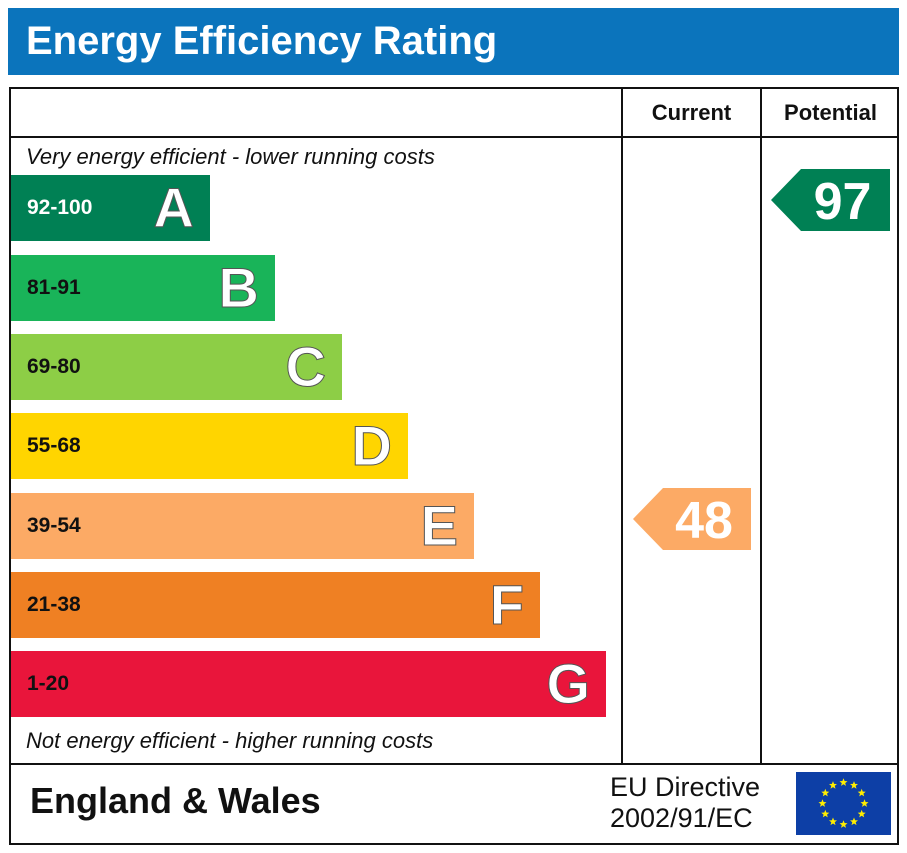 This screenshot has height=853, width=907. What do you see at coordinates (305, 367) in the screenshot?
I see `band-letter: C` at bounding box center [305, 367].